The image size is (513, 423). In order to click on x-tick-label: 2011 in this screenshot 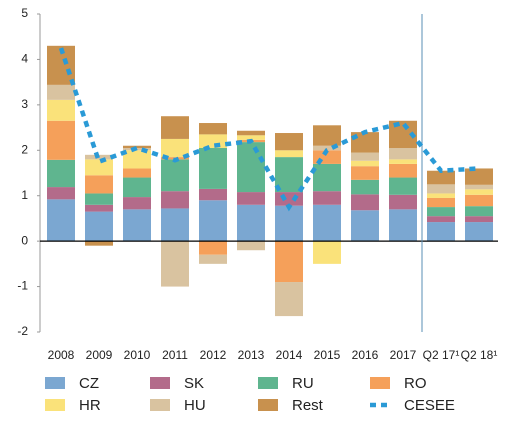, I will do `click(175, 355)`.